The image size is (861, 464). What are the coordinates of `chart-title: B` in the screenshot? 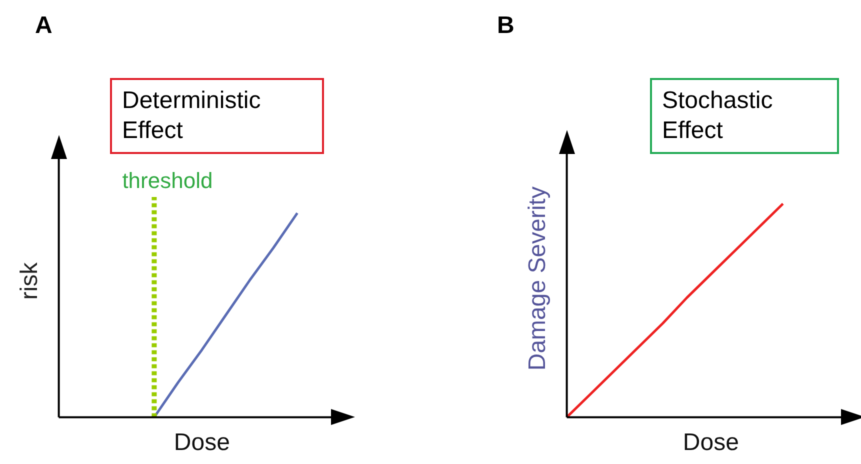 It's located at (505, 26).